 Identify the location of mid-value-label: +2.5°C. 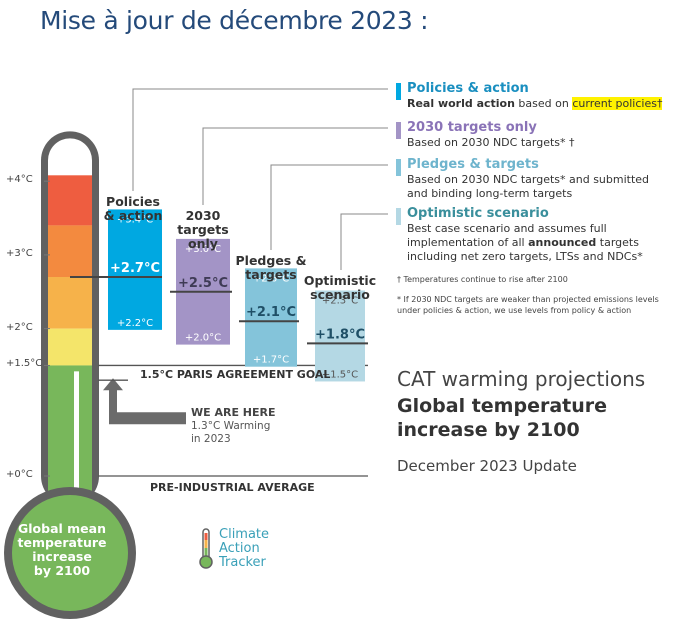
(203, 283).